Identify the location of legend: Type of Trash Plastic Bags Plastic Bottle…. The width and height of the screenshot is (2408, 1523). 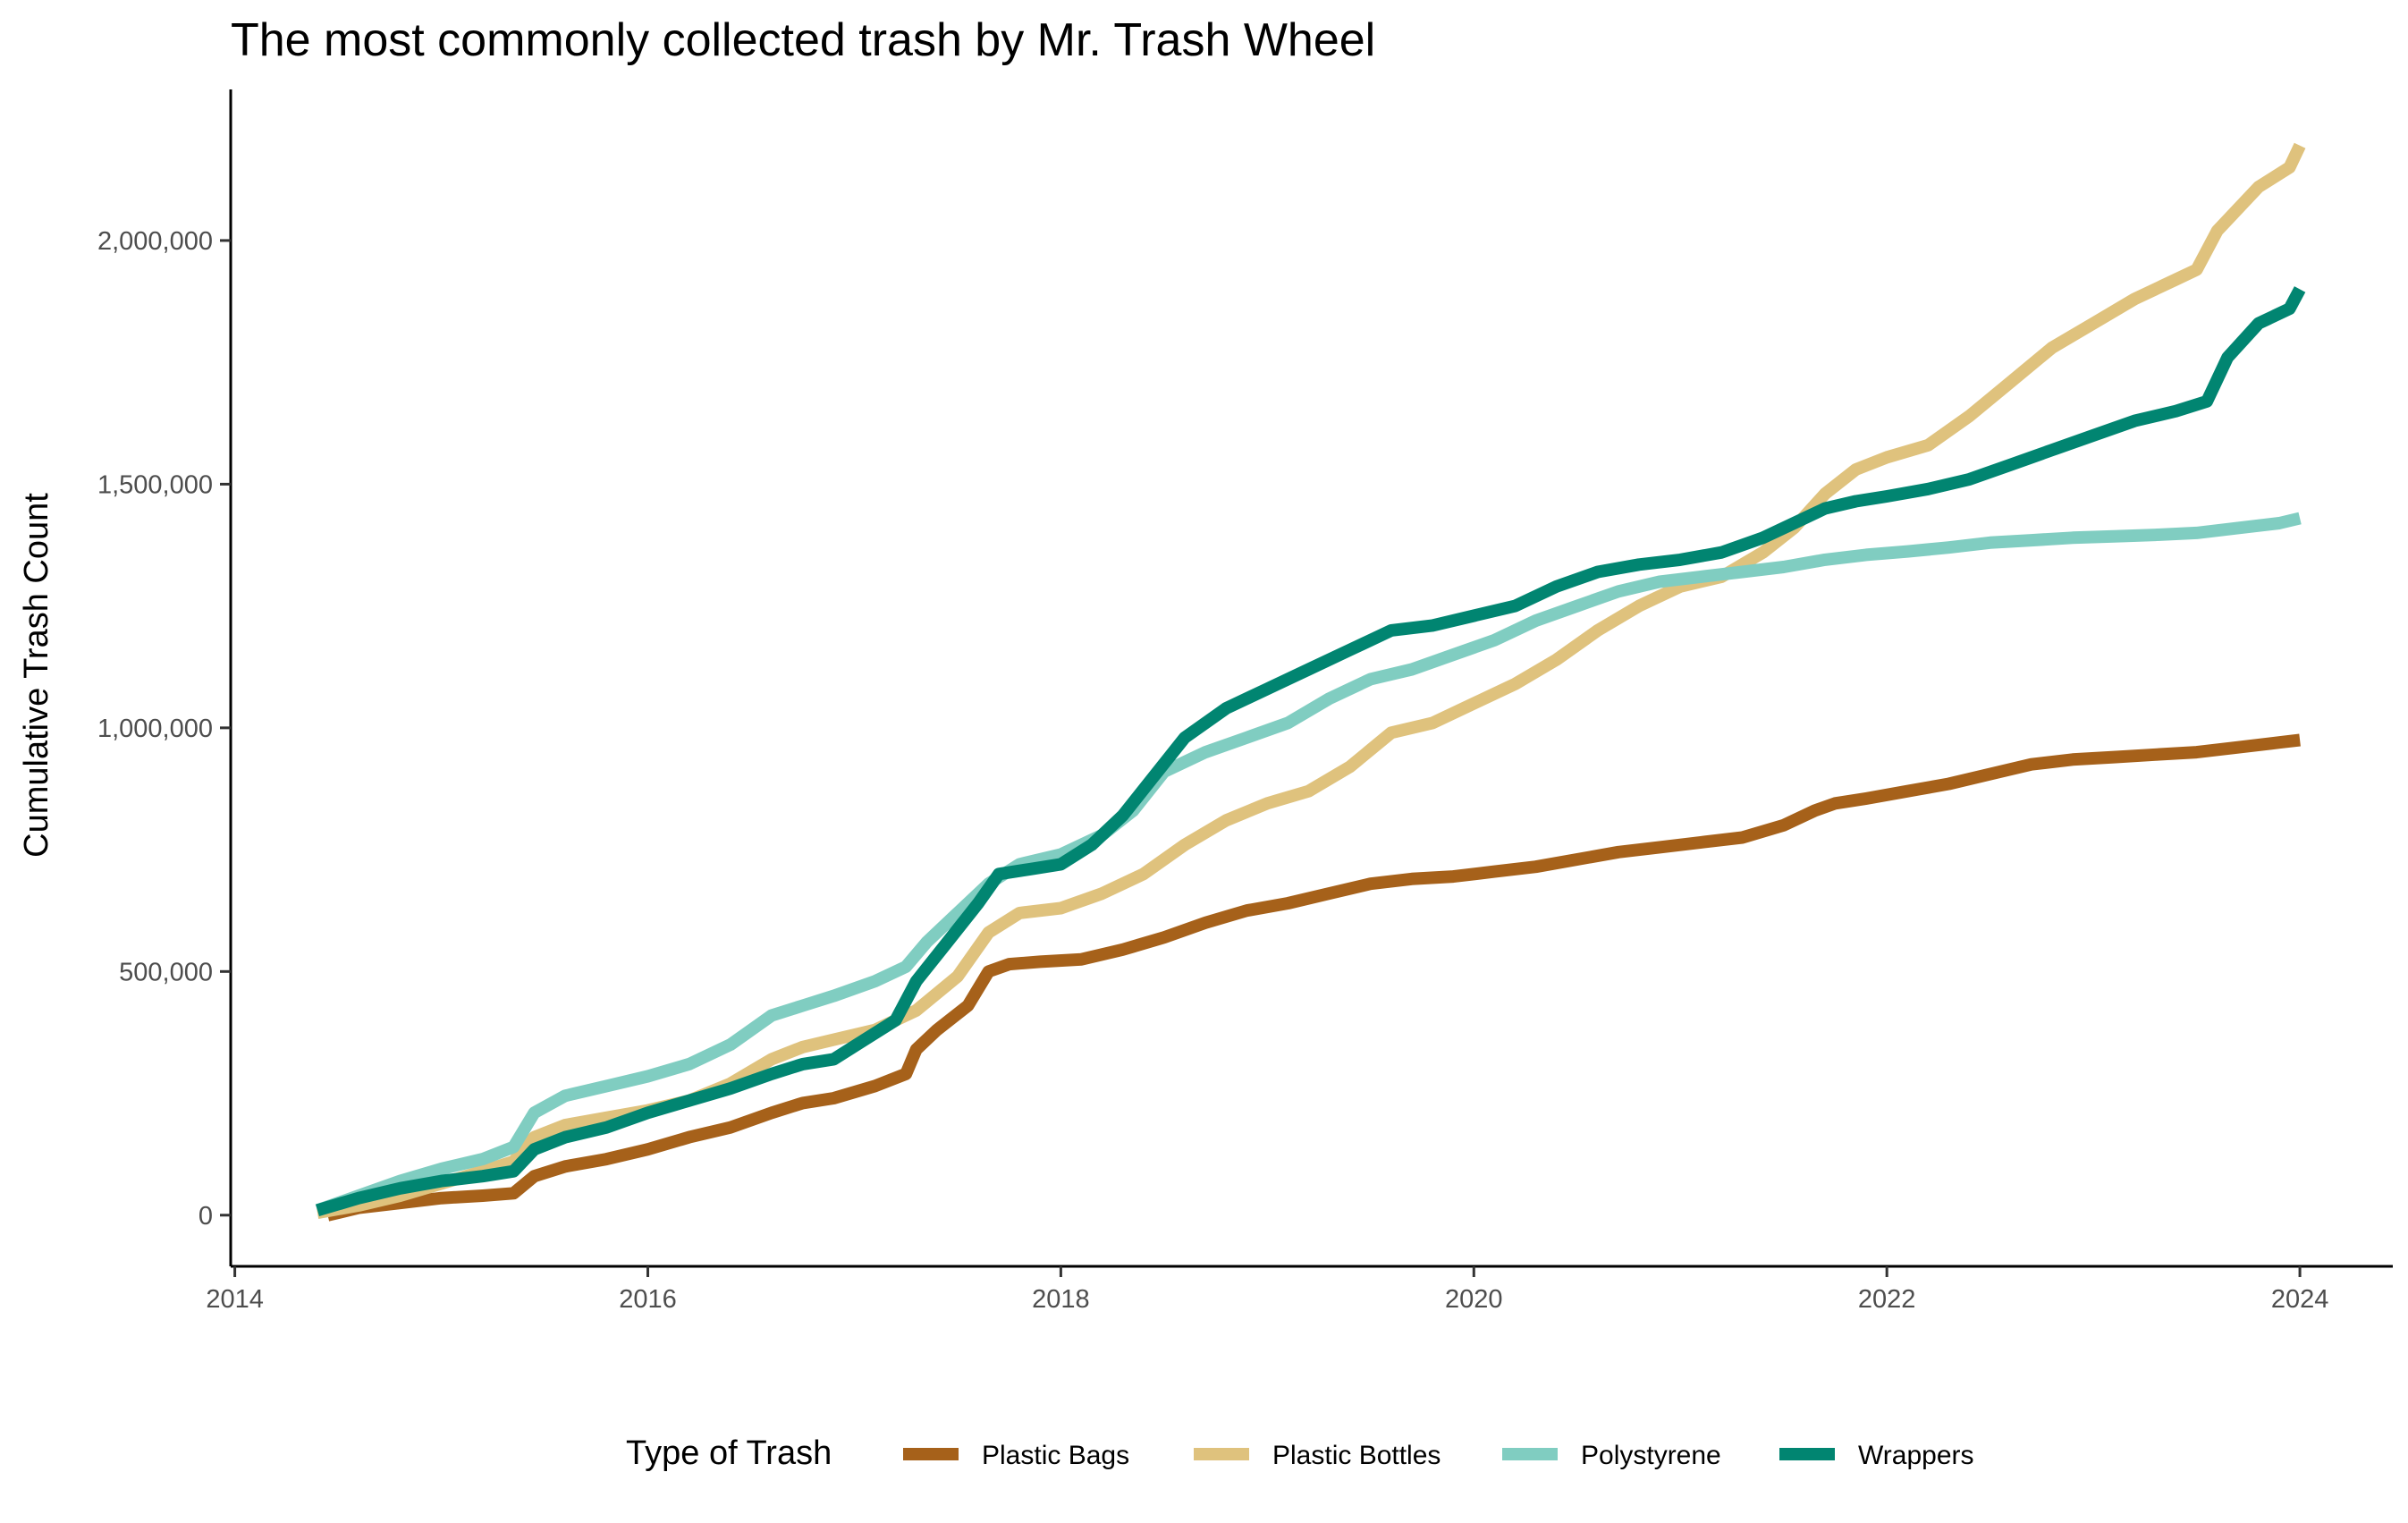
(1300, 1453).